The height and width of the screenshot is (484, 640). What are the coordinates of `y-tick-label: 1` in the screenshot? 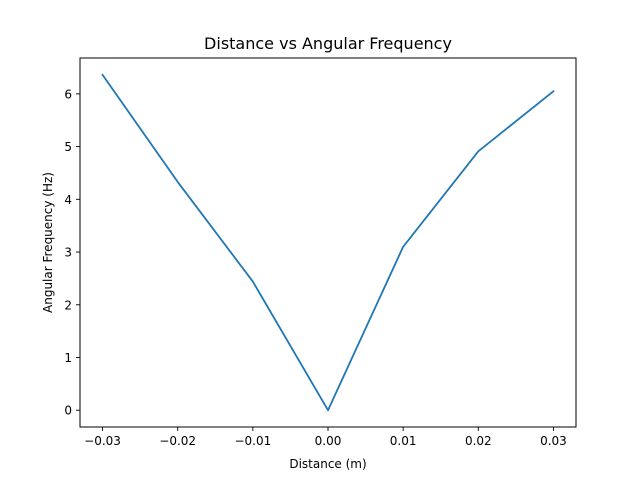 It's located at (68, 358).